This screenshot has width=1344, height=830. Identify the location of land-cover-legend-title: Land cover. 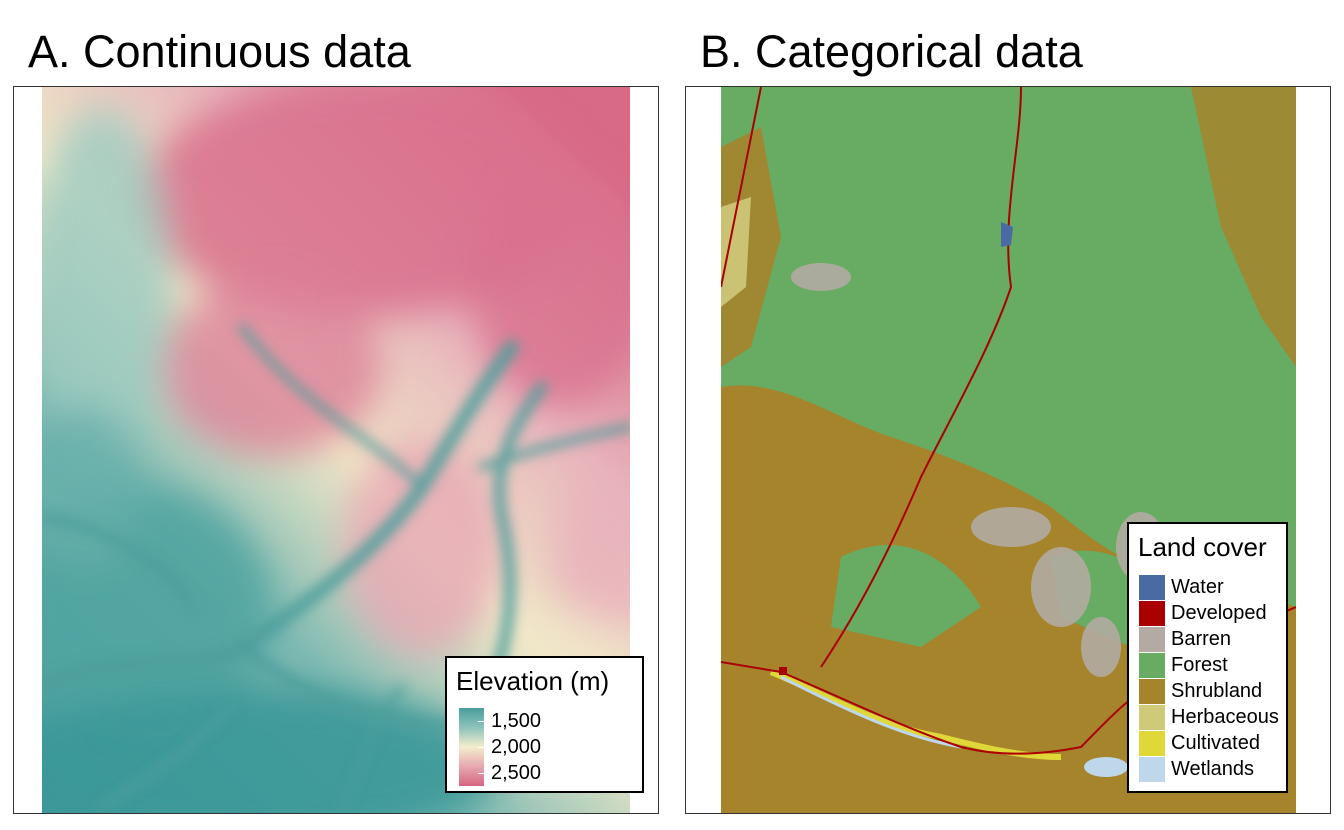
(1202, 547).